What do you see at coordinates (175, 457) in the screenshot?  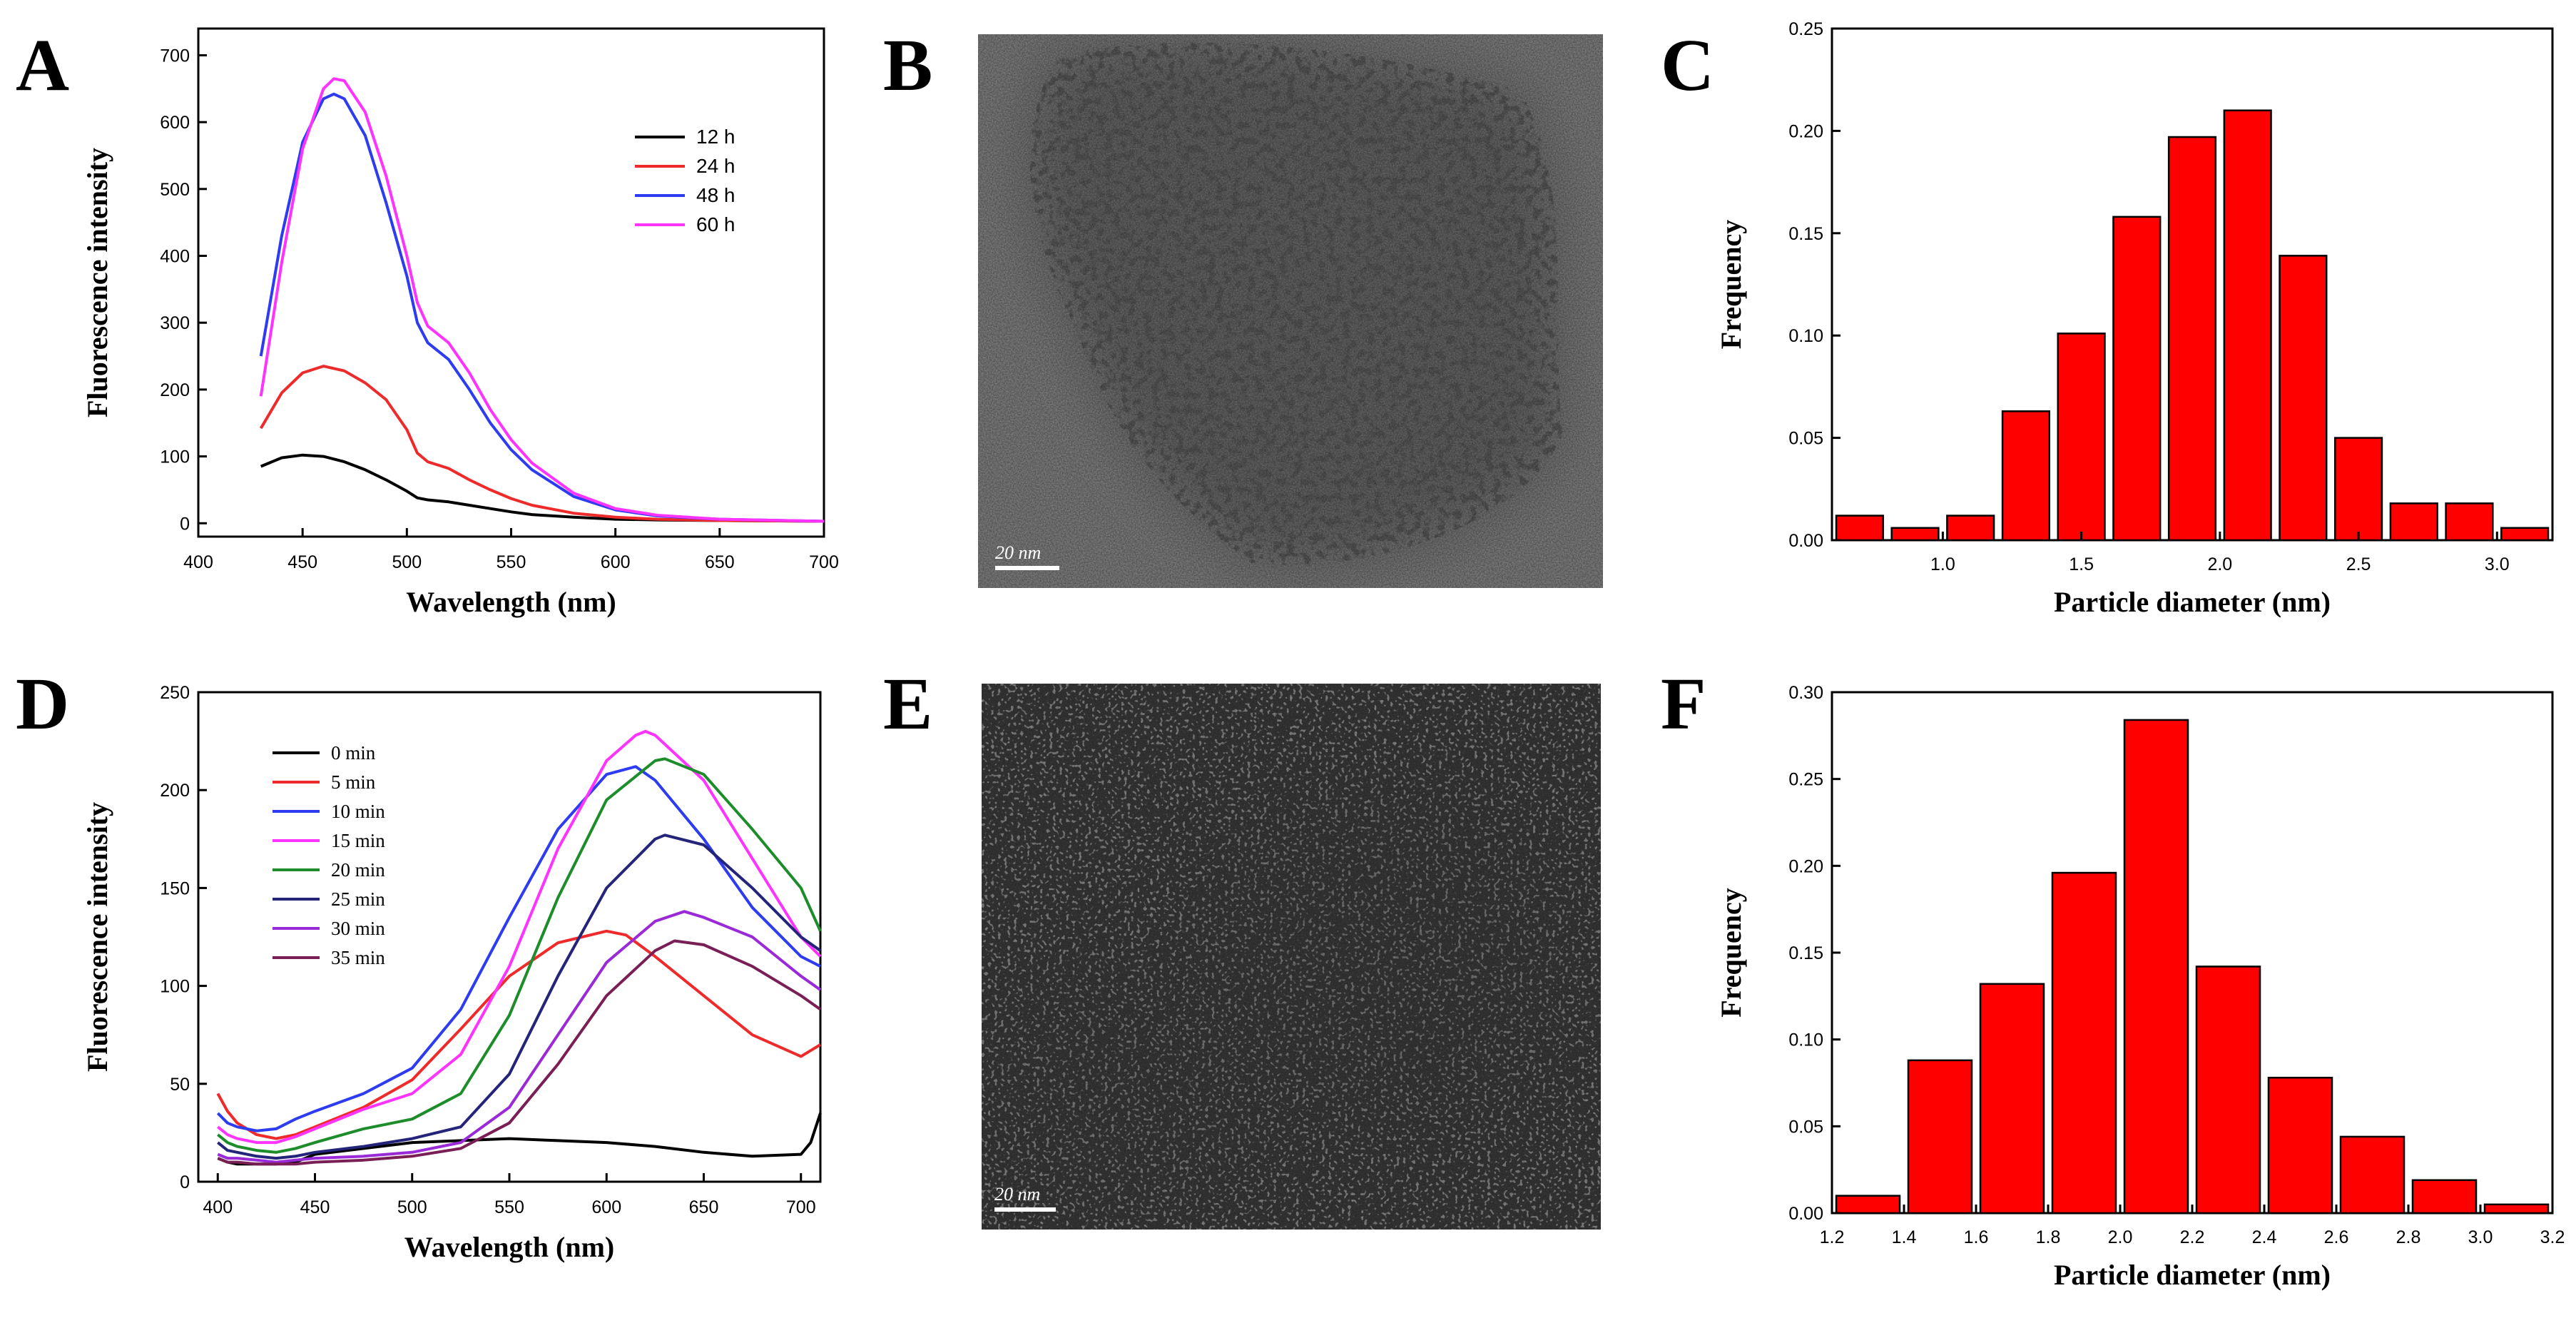 I see `chart-a-ytick-label: 100` at bounding box center [175, 457].